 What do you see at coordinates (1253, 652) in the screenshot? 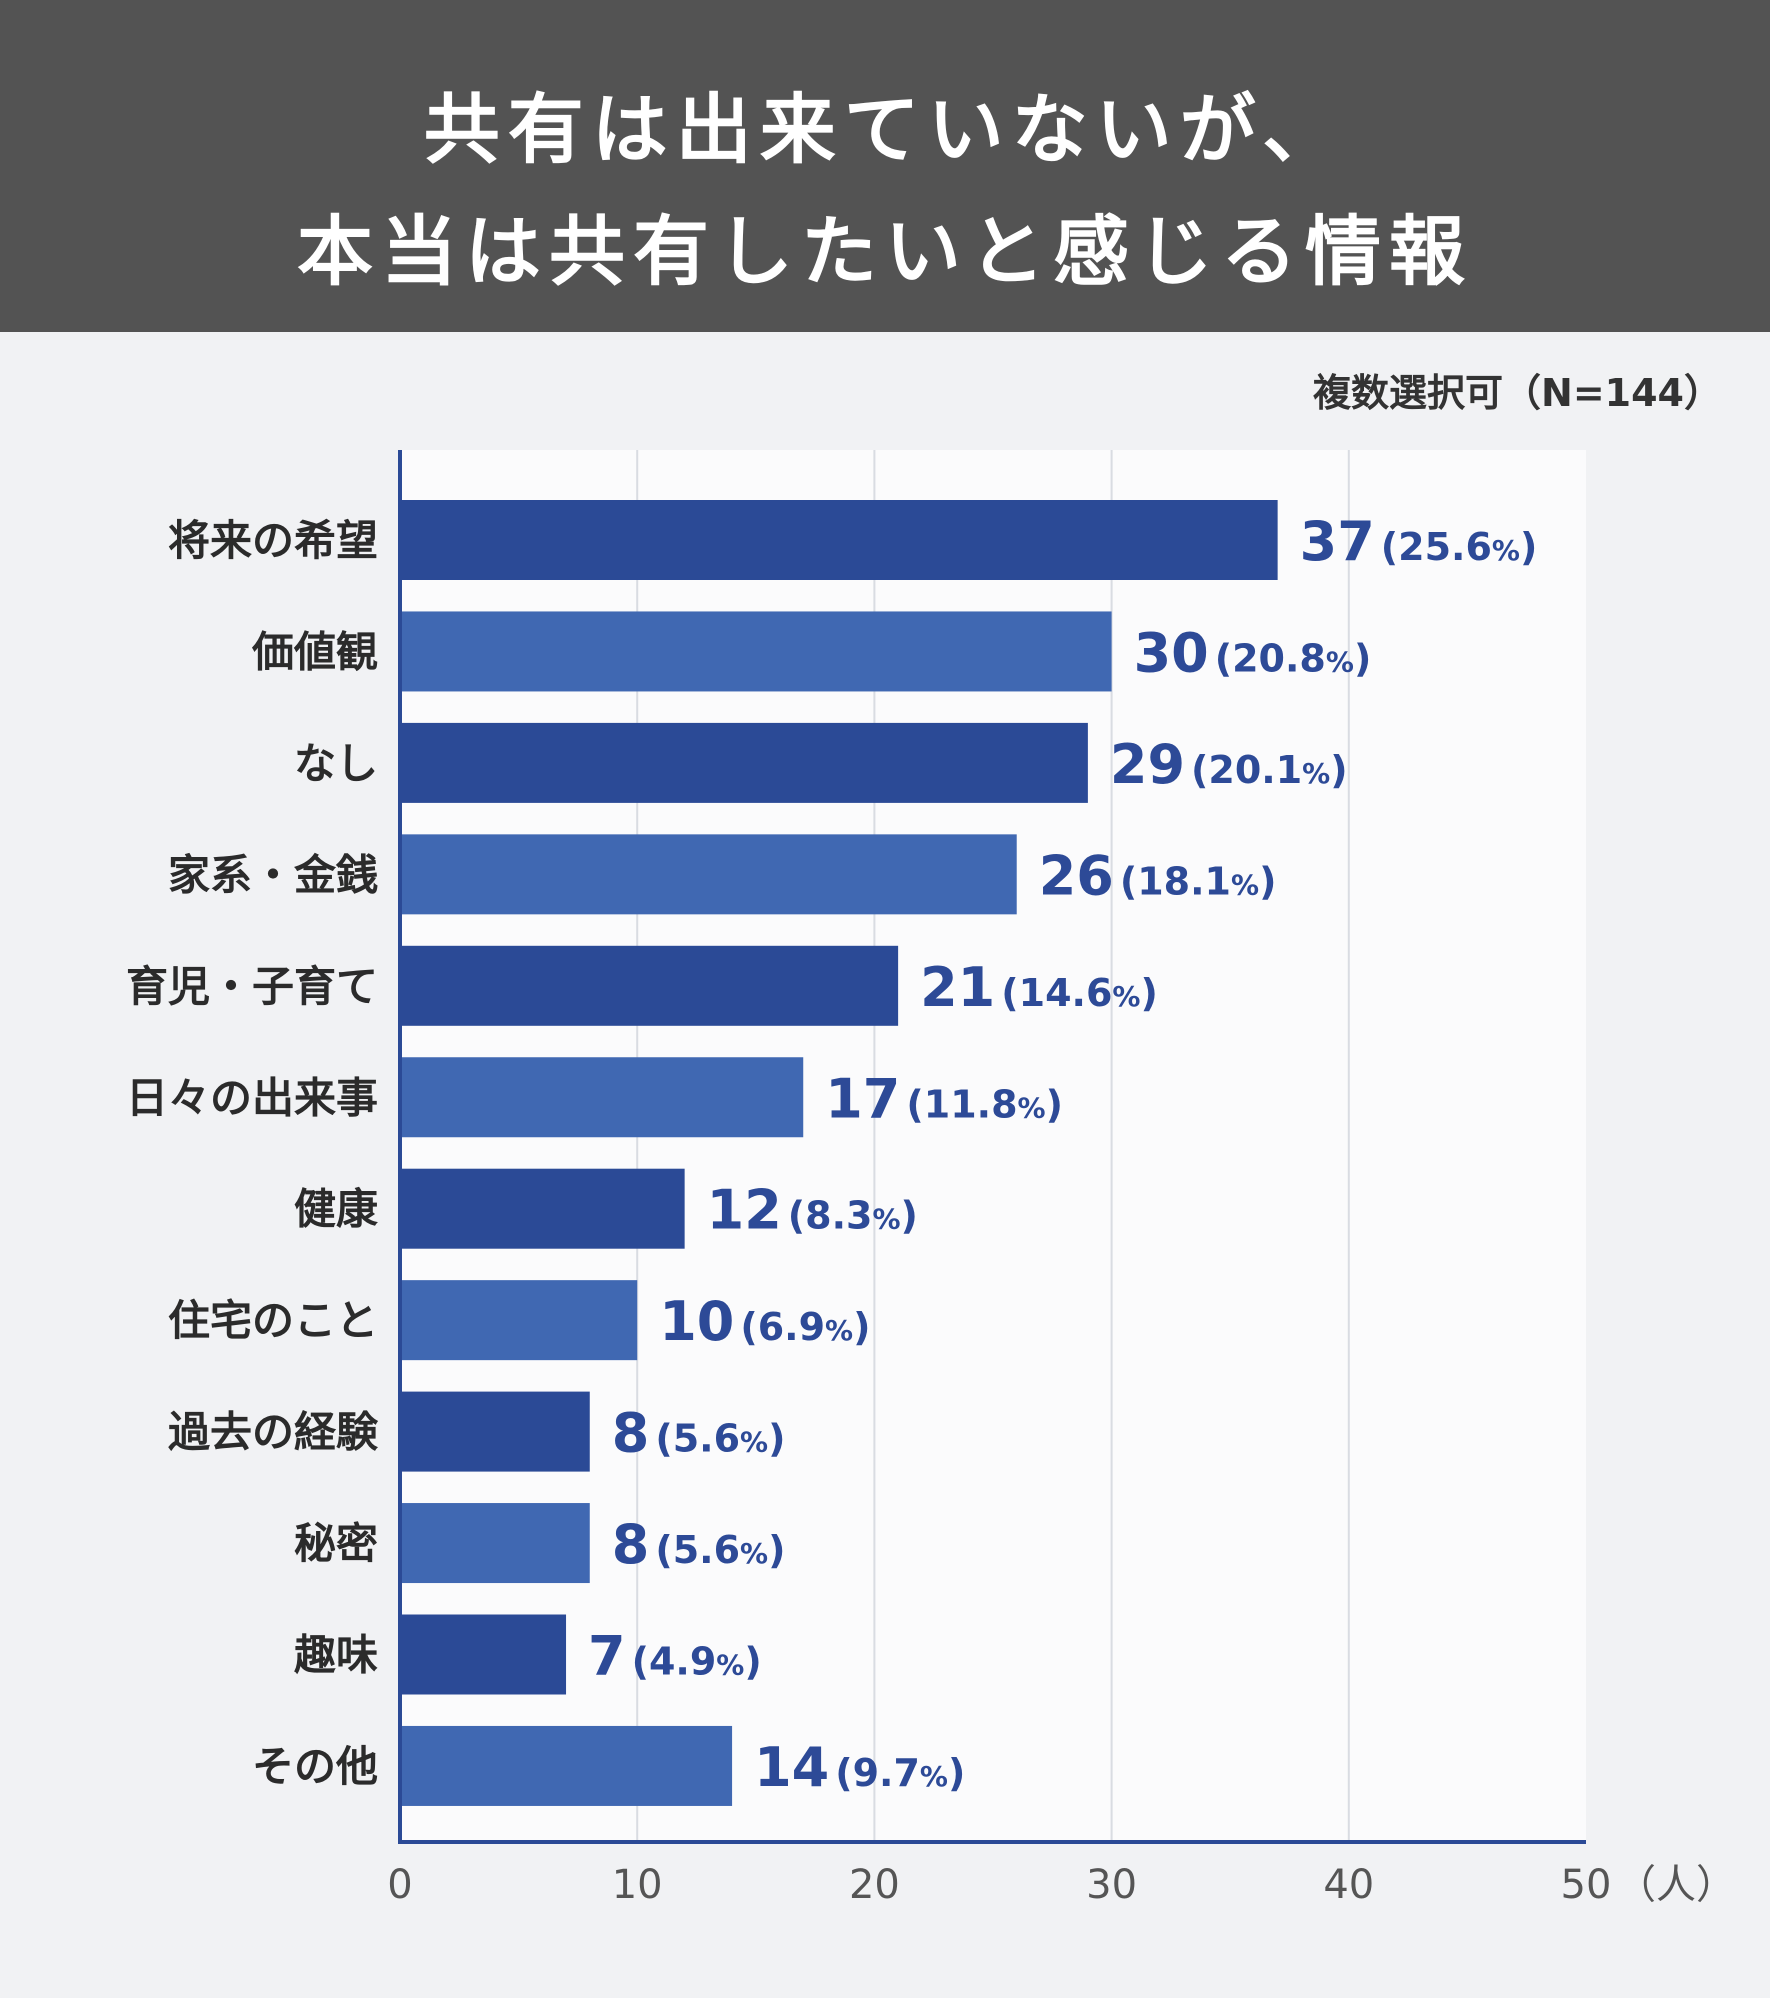
I see `data-label: 30 (20.8%)` at bounding box center [1253, 652].